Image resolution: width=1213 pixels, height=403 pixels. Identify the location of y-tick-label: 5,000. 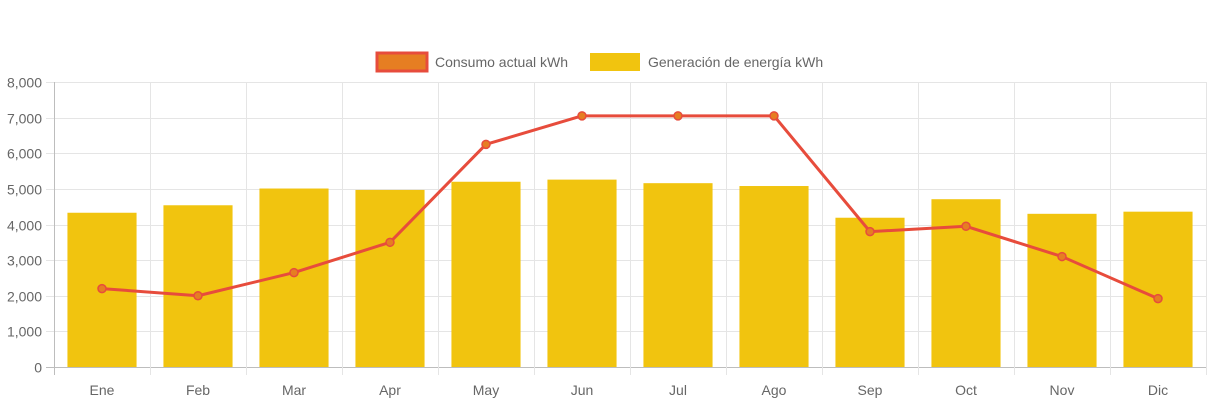
(24, 190).